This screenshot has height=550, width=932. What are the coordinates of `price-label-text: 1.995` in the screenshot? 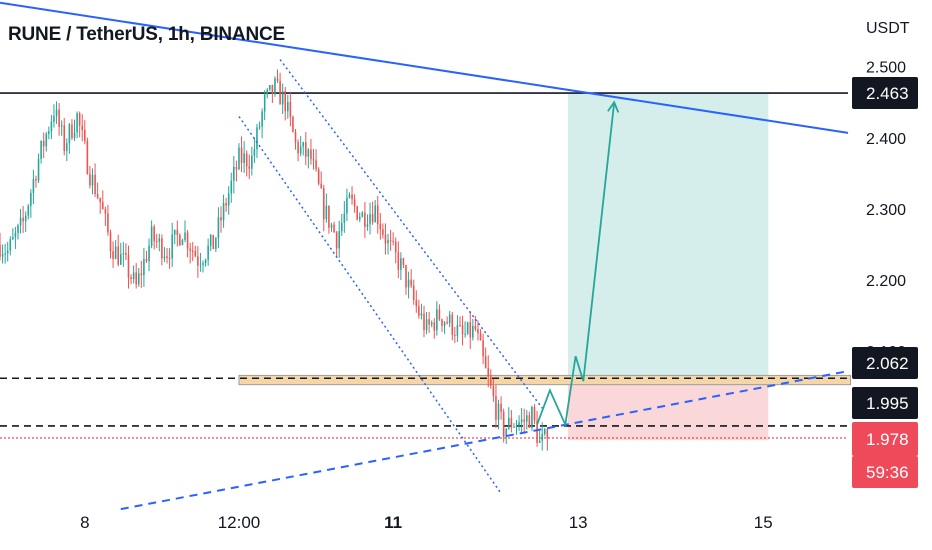 It's located at (887, 403).